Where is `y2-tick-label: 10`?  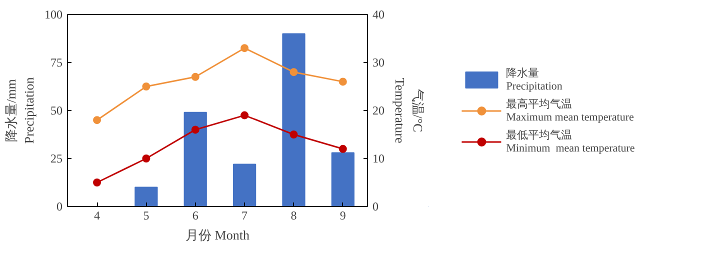
y2-tick-label: 10 is located at coordinates (378, 159).